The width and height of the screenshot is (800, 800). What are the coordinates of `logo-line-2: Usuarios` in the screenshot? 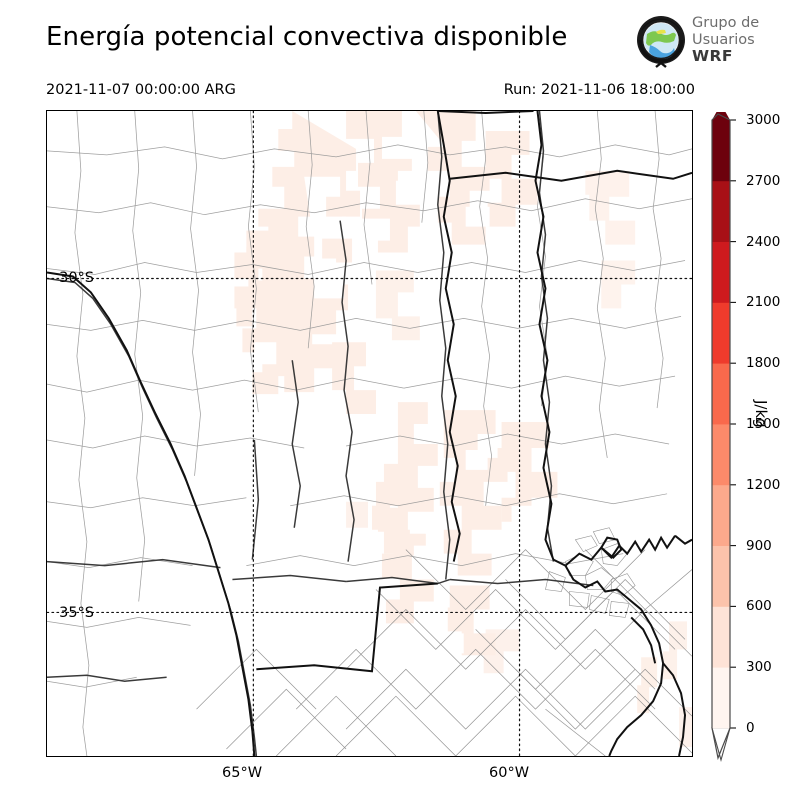 It's located at (723, 39).